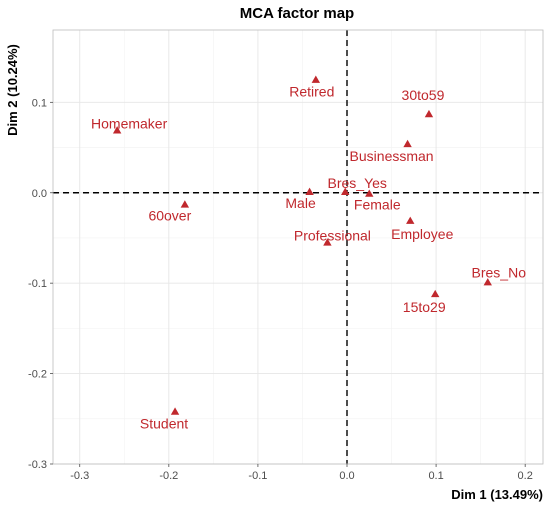 The width and height of the screenshot is (550, 508). Describe the element at coordinates (429, 113) in the screenshot. I see `point-30to59` at that location.